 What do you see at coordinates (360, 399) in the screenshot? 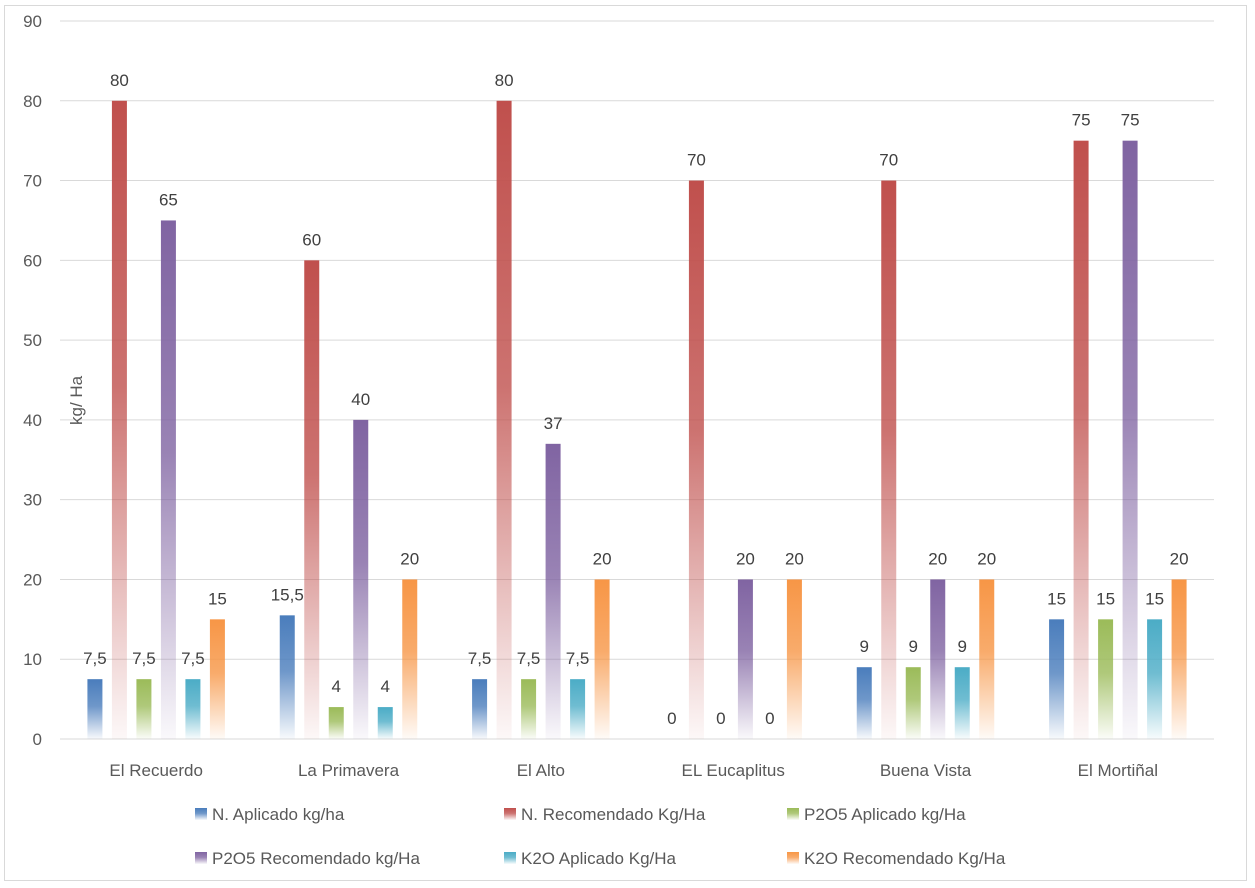
I see `data-label: 40` at bounding box center [360, 399].